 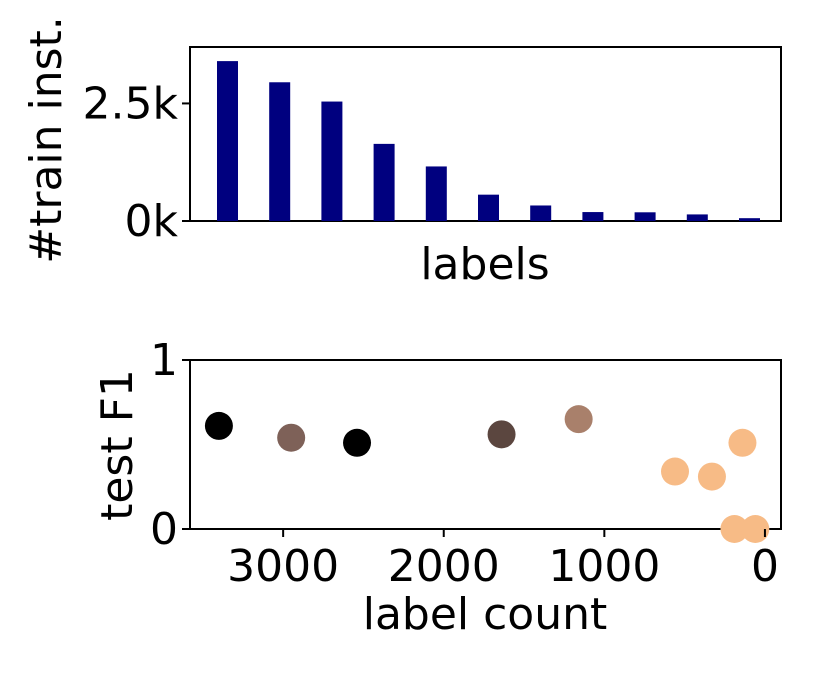 What do you see at coordinates (487, 474) in the screenshot?
I see `scatter-points` at bounding box center [487, 474].